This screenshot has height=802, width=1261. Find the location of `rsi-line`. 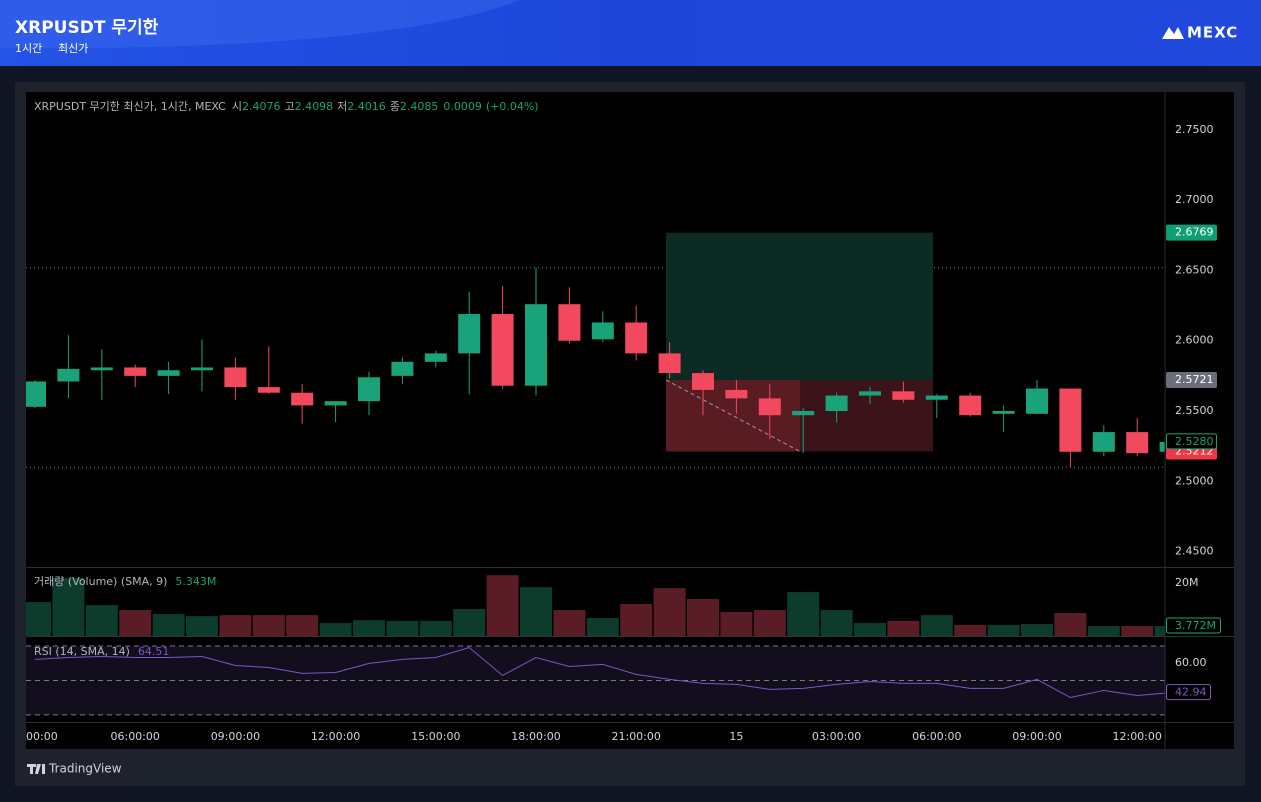

rsi-line is located at coordinates (599, 672).